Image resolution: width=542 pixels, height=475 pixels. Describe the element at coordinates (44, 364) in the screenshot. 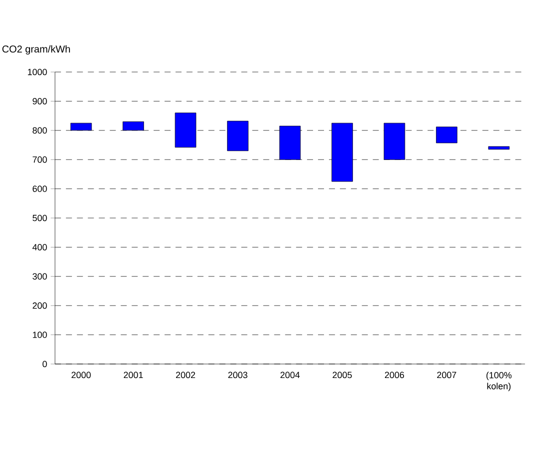

I see `y-tick-label: 0` at that location.